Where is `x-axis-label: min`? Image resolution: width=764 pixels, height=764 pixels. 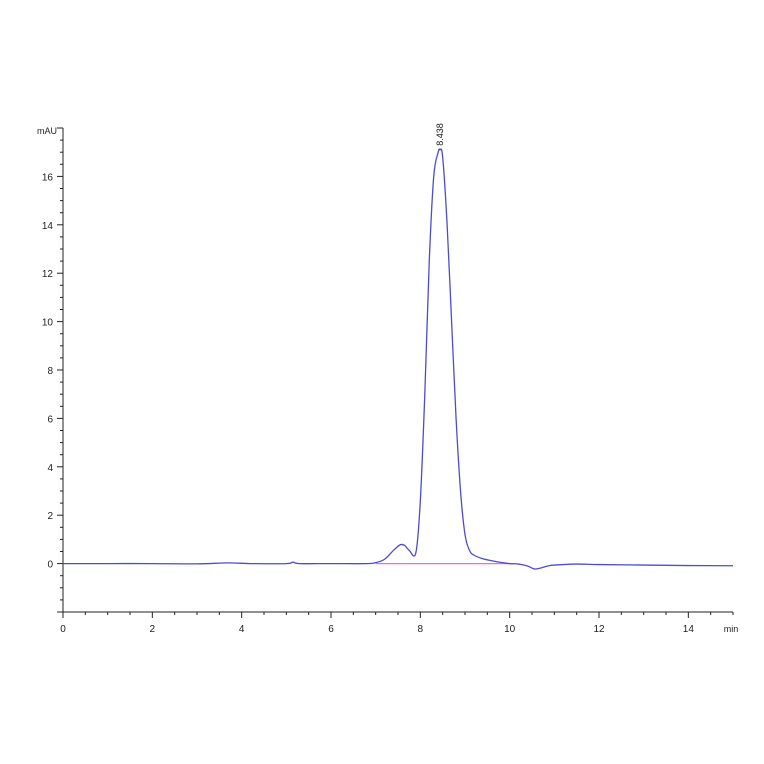 x-axis-label: min is located at coordinates (731, 629).